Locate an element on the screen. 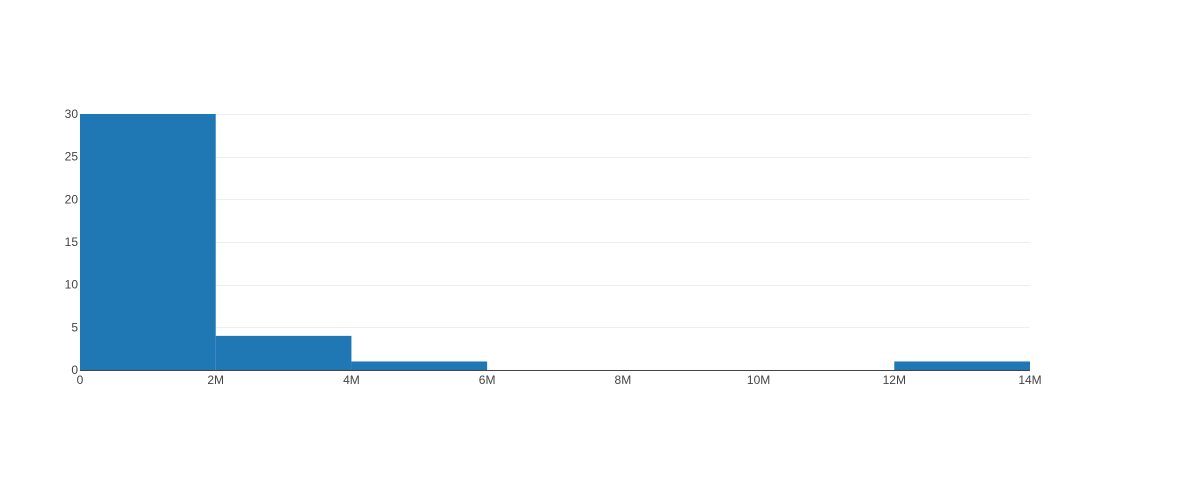 This screenshot has width=1200, height=500. x-tick-label: 4M is located at coordinates (351, 380).